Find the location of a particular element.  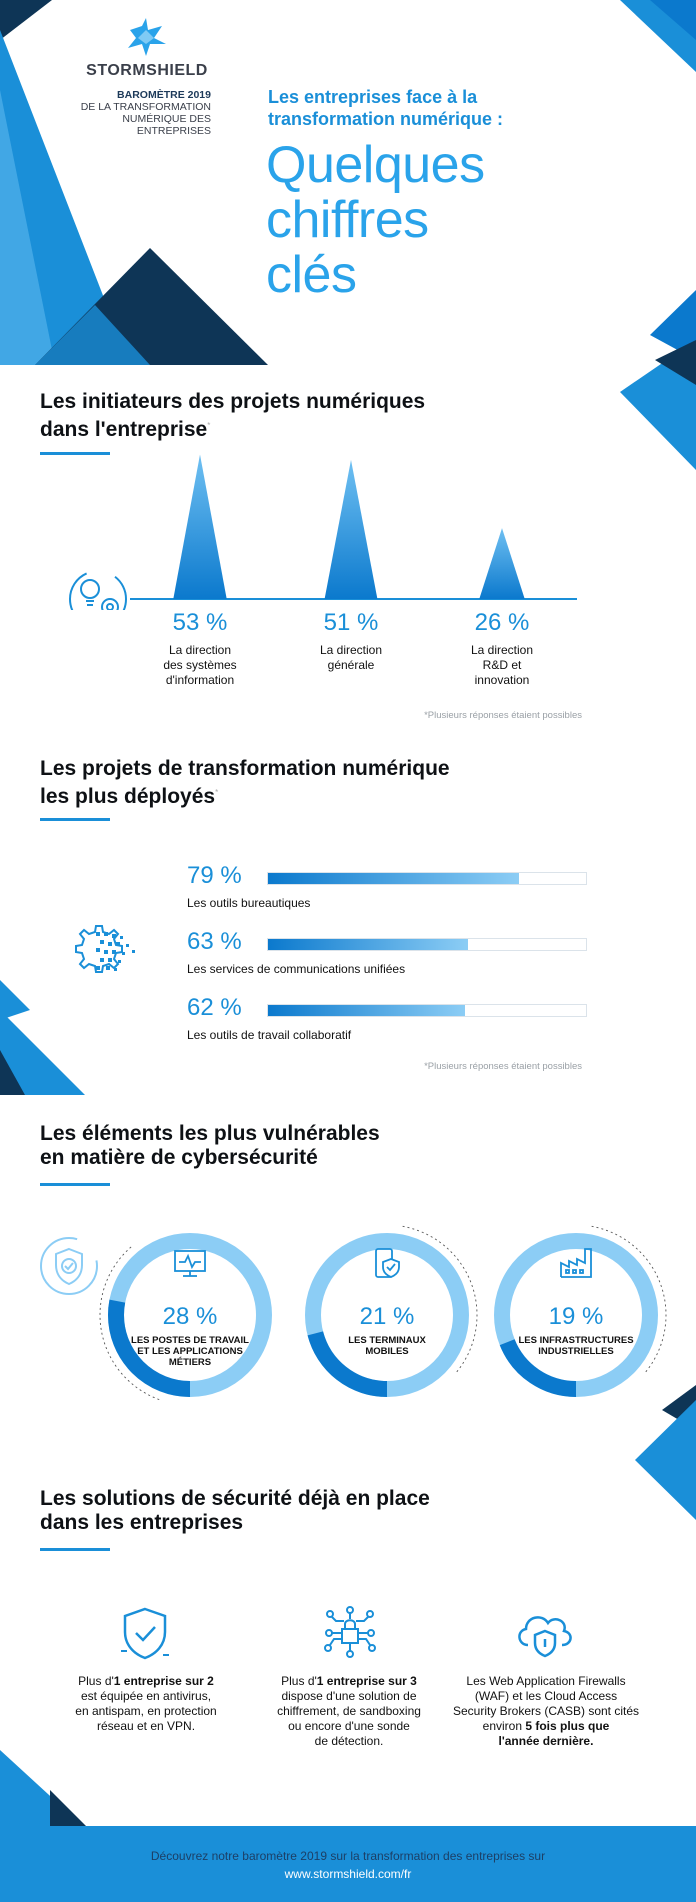

section4-title-line1: Les solutions de sécurité déjà en place is located at coordinates (235, 1498).